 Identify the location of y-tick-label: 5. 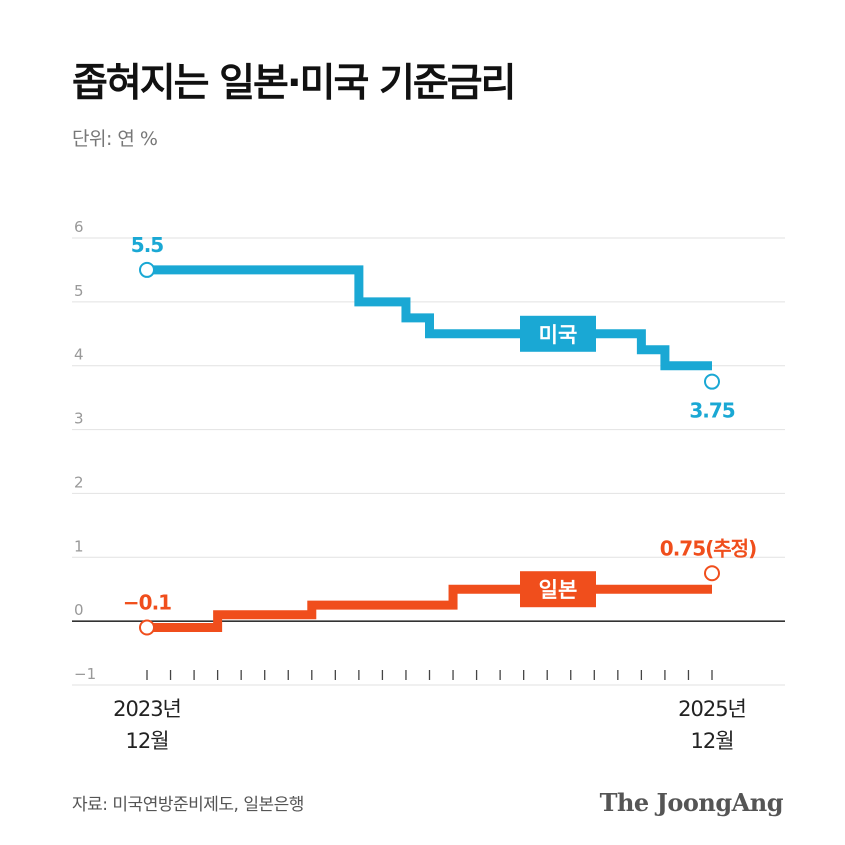
(79, 291).